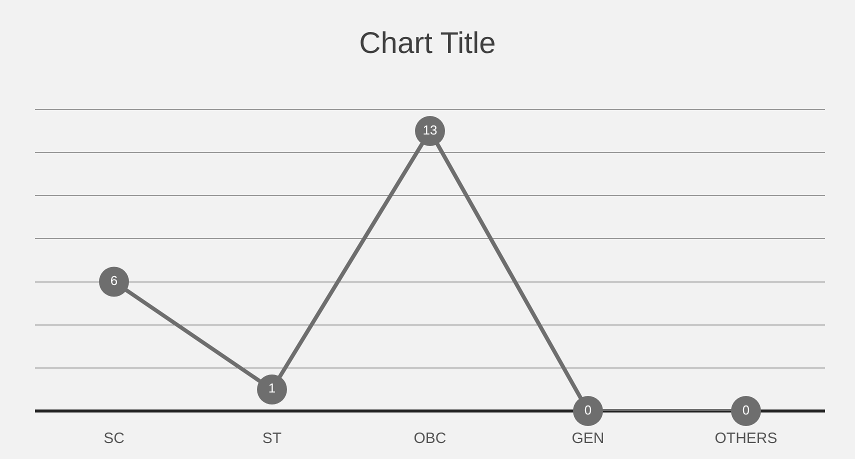  What do you see at coordinates (430, 438) in the screenshot?
I see `x-tick-label: OBC` at bounding box center [430, 438].